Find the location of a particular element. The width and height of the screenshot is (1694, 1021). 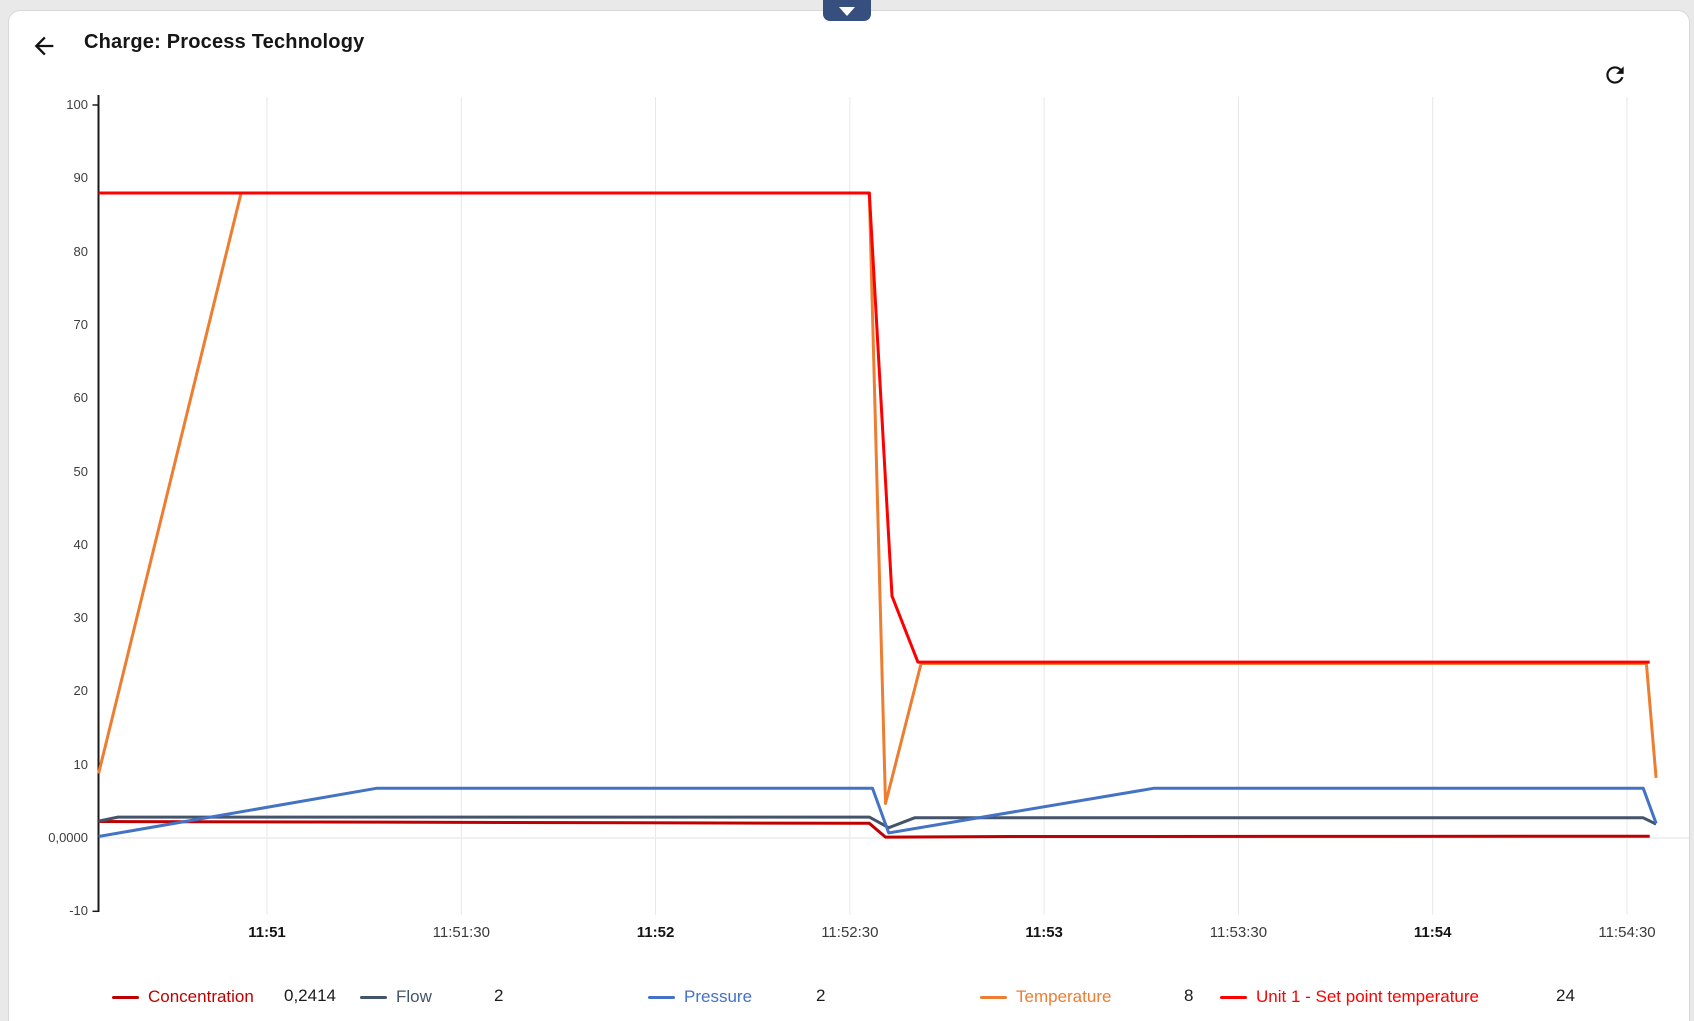

series-line-flow is located at coordinates (877, 822).